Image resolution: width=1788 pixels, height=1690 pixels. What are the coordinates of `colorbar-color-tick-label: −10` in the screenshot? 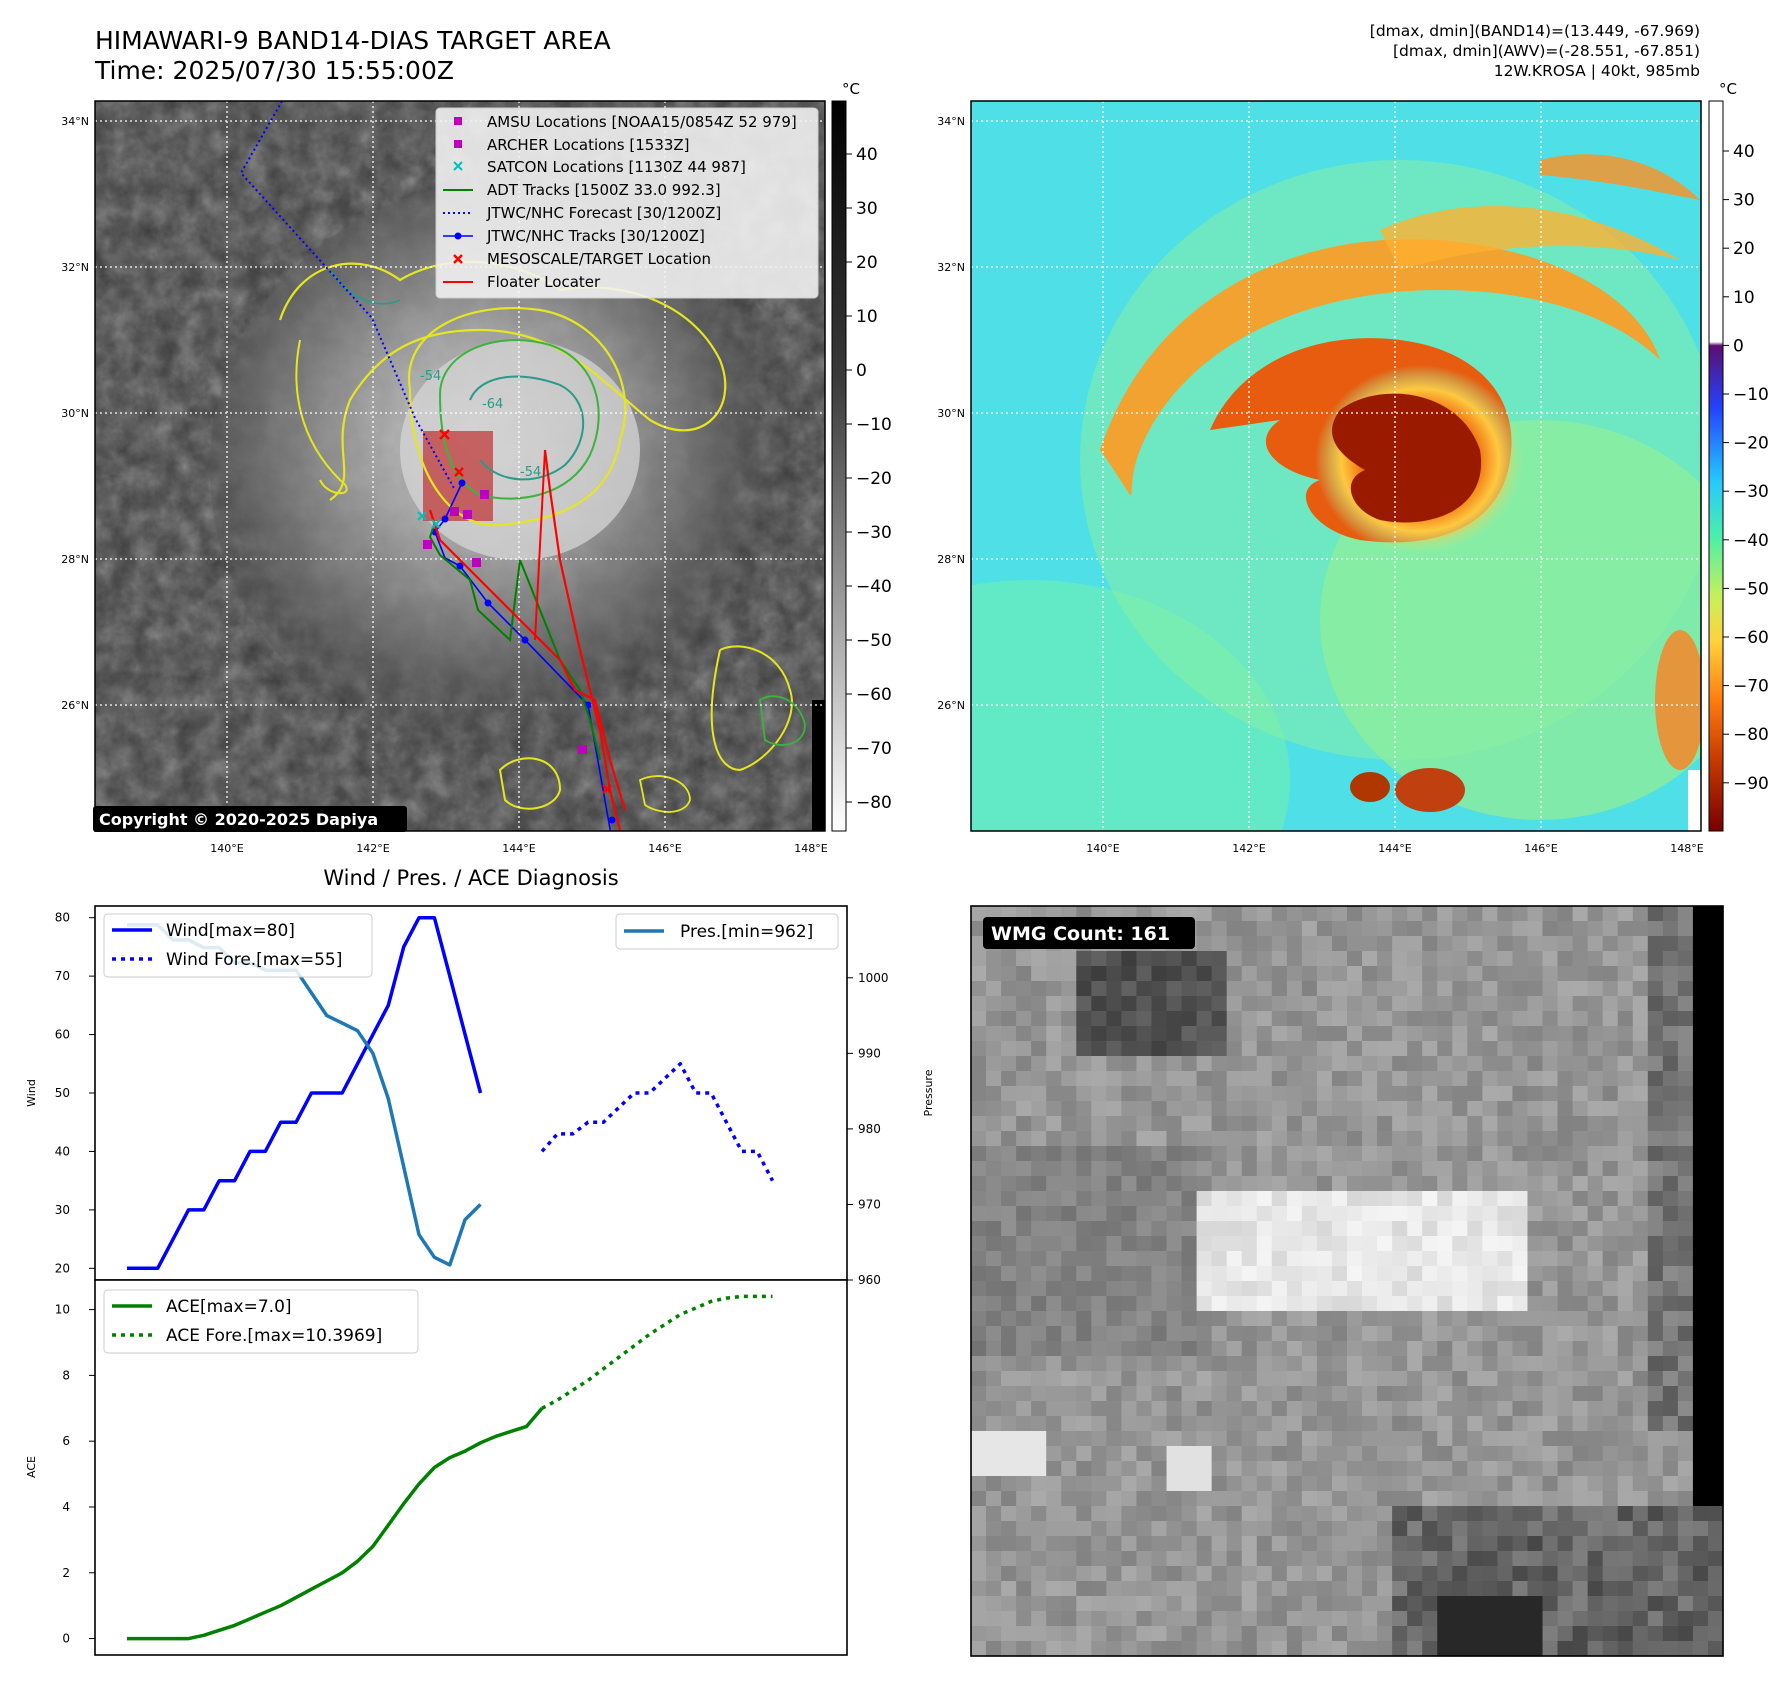 It's located at (1751, 395).